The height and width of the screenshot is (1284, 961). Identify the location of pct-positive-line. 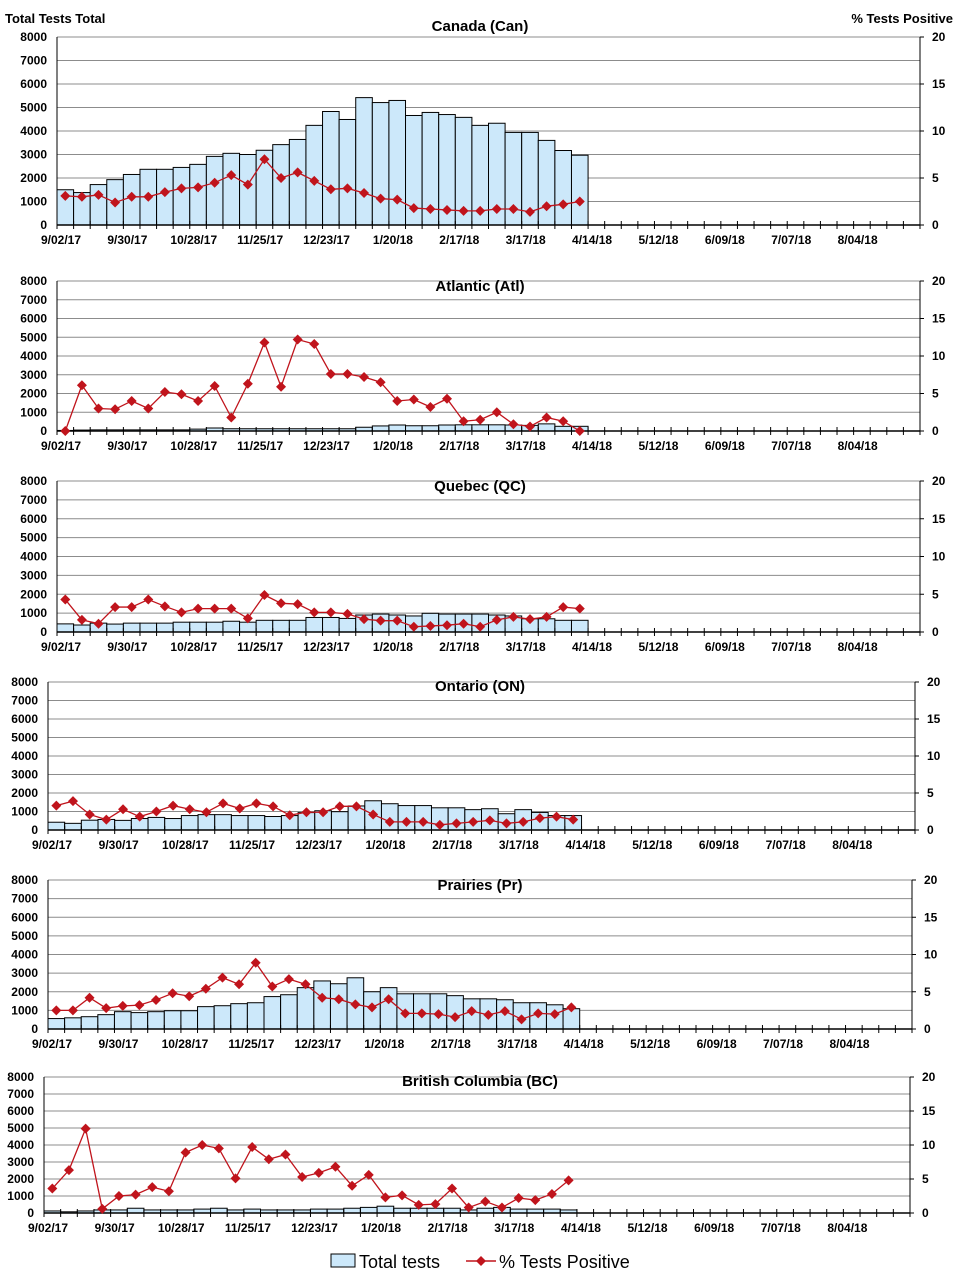
(310, 1168).